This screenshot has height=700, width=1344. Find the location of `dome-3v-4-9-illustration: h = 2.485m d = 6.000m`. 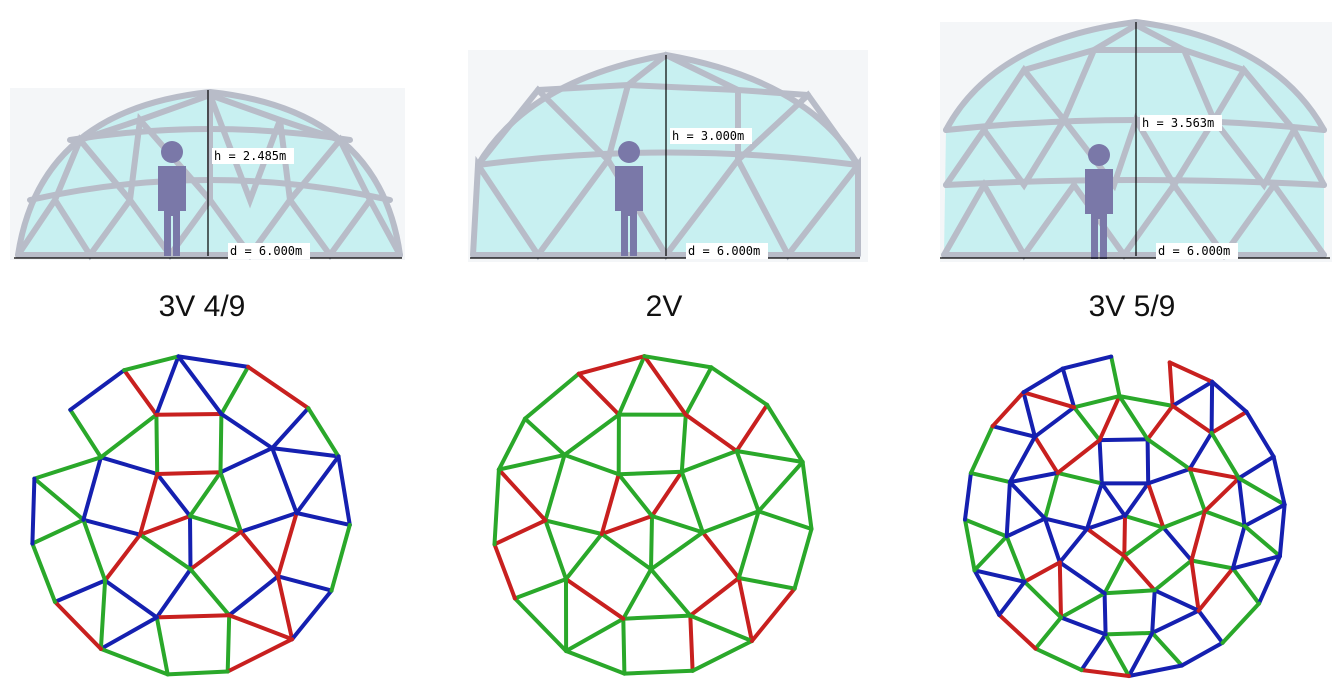

dome-3v-4-9-illustration: h = 2.485m d = 6.000m is located at coordinates (207, 174).